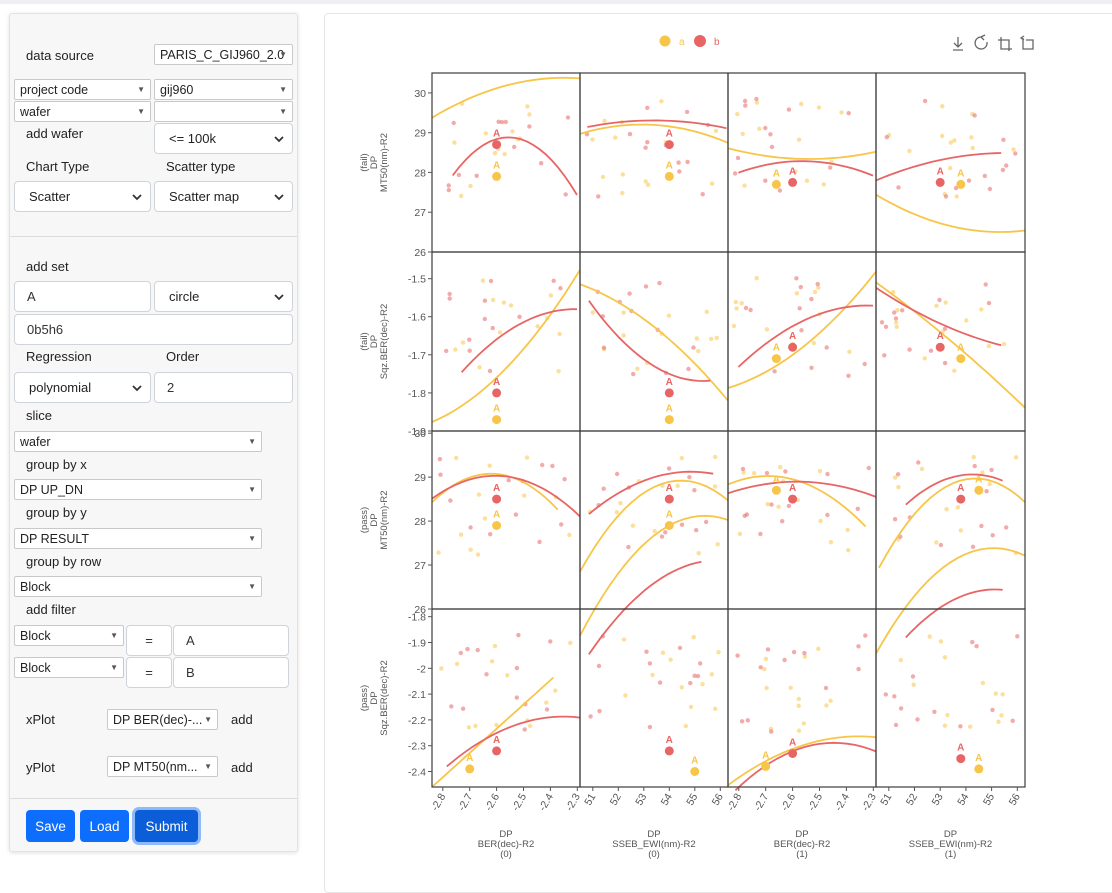 The width and height of the screenshot is (1112, 893). I want to click on zoom-icon, so click(1005, 44).